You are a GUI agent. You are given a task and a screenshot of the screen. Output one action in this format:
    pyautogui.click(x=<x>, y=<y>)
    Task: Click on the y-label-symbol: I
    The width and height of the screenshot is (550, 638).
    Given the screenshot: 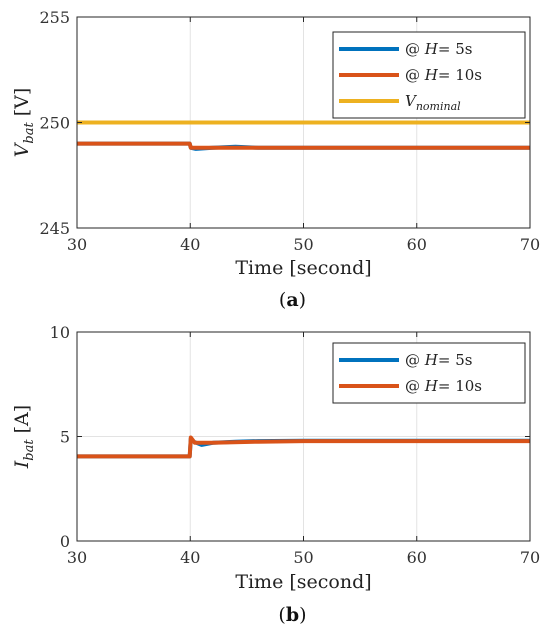 What is the action you would take?
    pyautogui.click(x=22, y=464)
    